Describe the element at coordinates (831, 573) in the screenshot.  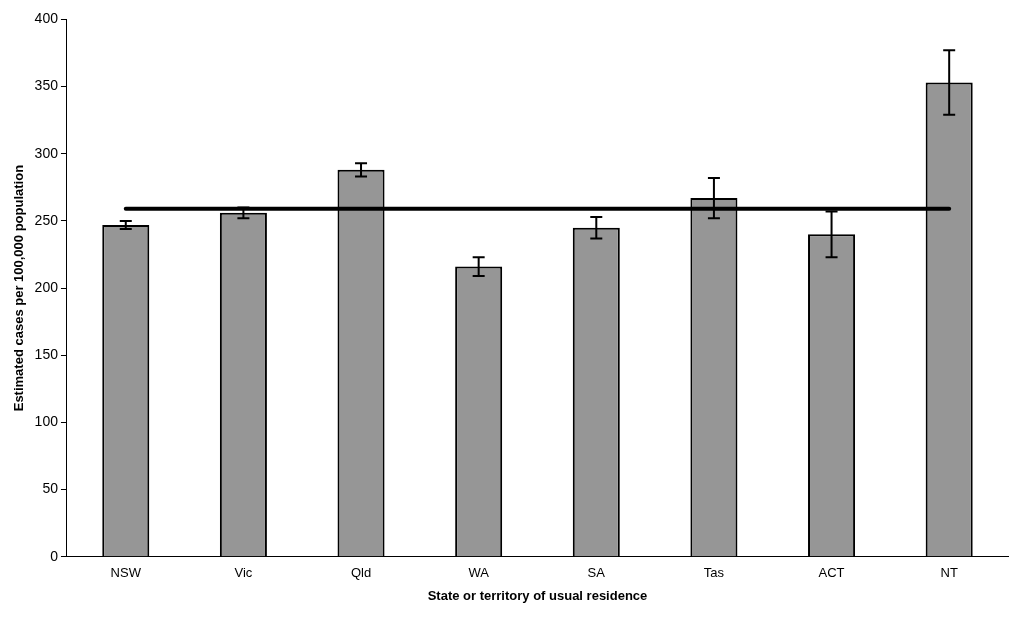
I see `x-tick-label: ACT` at that location.